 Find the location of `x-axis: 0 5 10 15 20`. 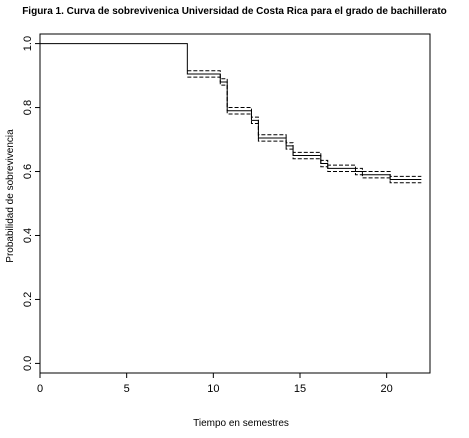

x-axis: 0 5 10 15 20 is located at coordinates (215, 384).